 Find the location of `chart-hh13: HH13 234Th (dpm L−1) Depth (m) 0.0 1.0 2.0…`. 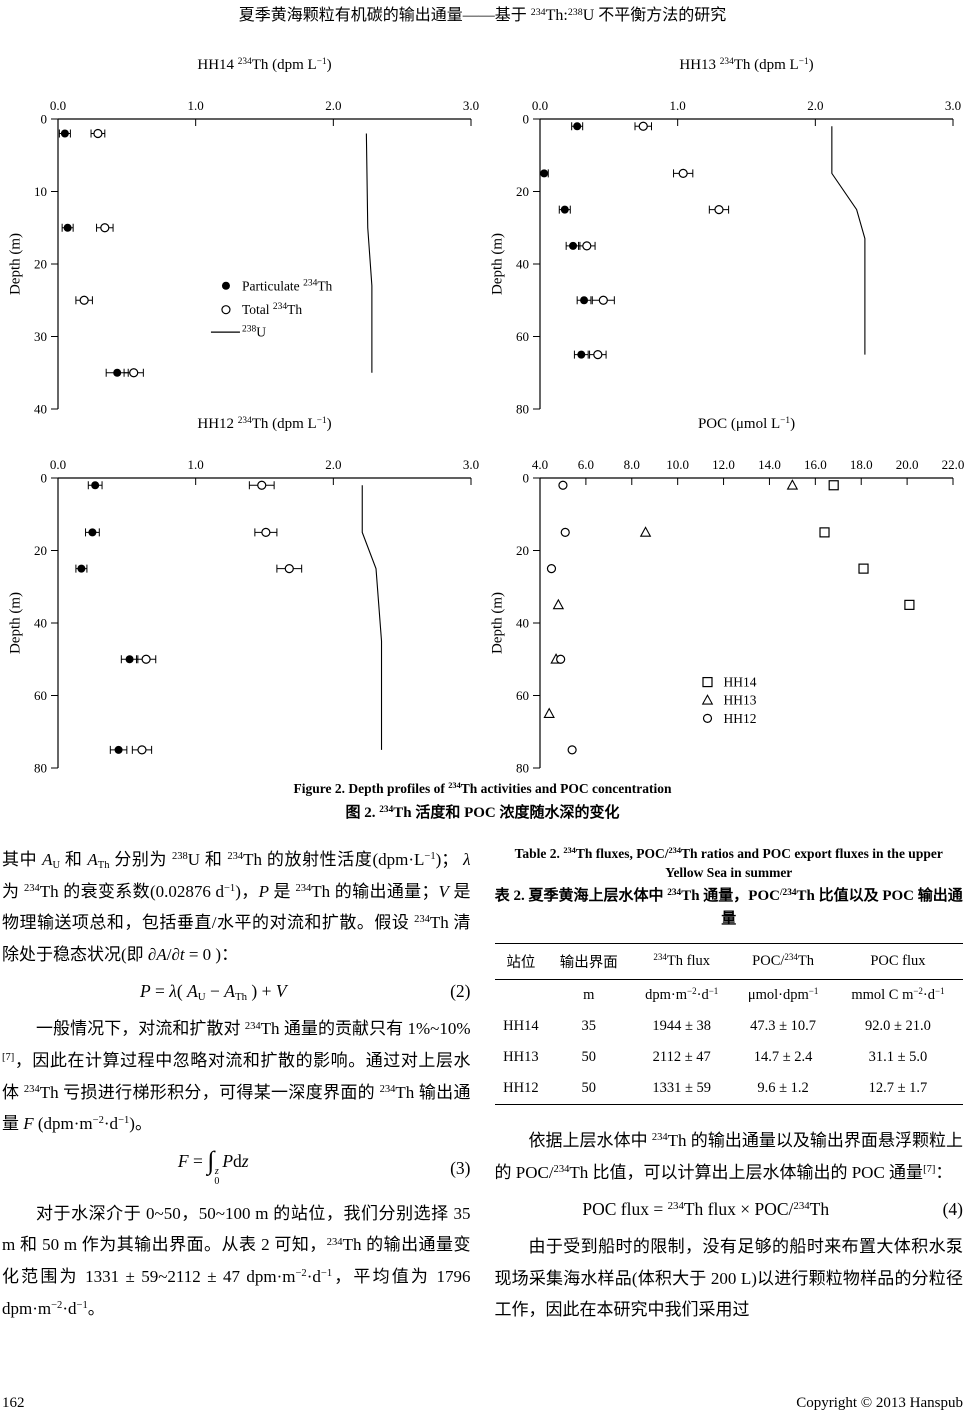

chart-hh13: HH13 234Th (dpm L−1) Depth (m) 0.0 1.0 2.0… is located at coordinates (723, 236).